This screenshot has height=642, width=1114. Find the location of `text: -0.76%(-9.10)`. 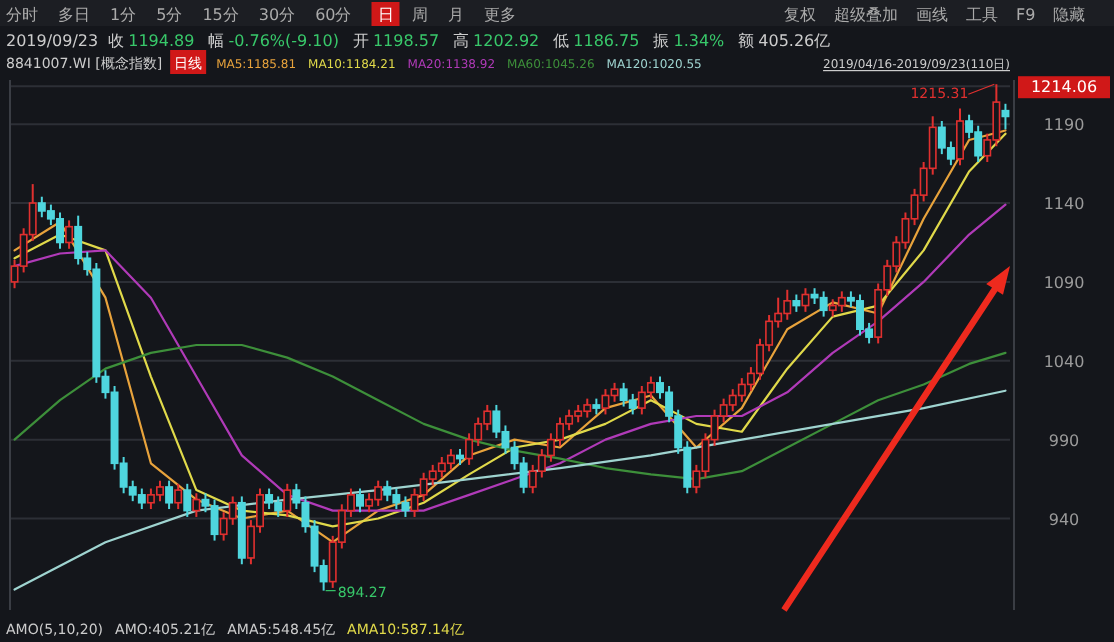

text: -0.76%(-9.10) is located at coordinates (283, 41).